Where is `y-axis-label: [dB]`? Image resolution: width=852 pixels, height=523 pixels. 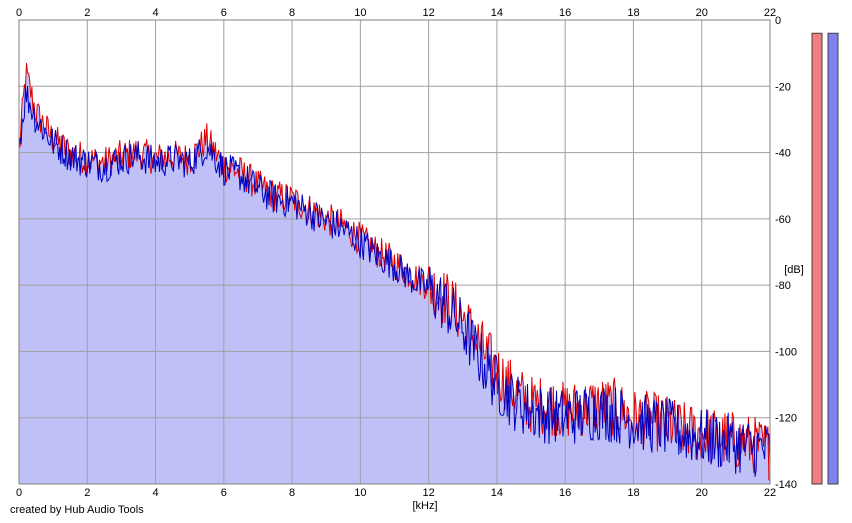 y-axis-label: [dB] is located at coordinates (794, 270).